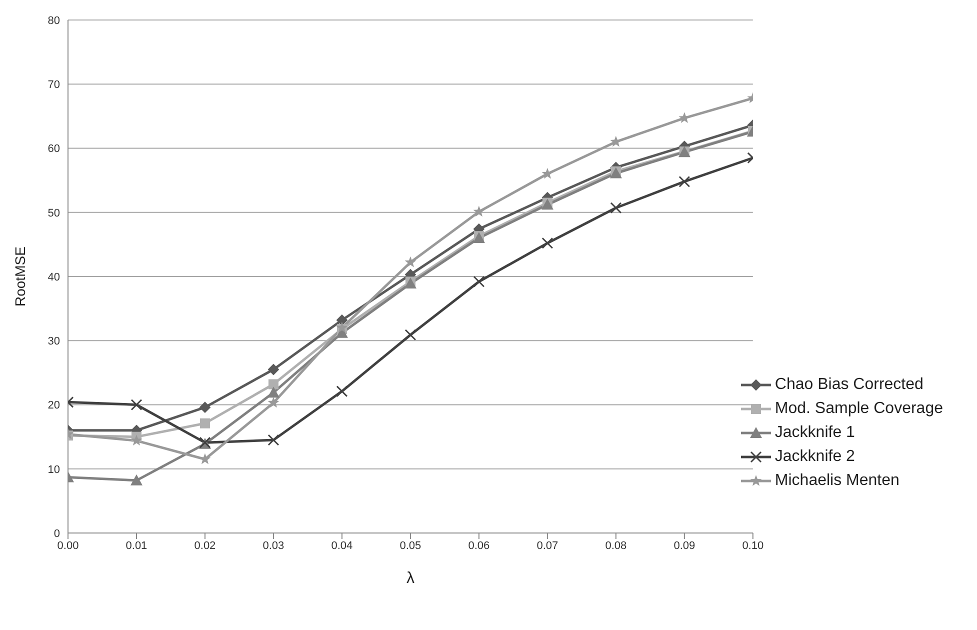 The height and width of the screenshot is (630, 977). Describe the element at coordinates (54, 277) in the screenshot. I see `y-tick-label: 40` at that location.